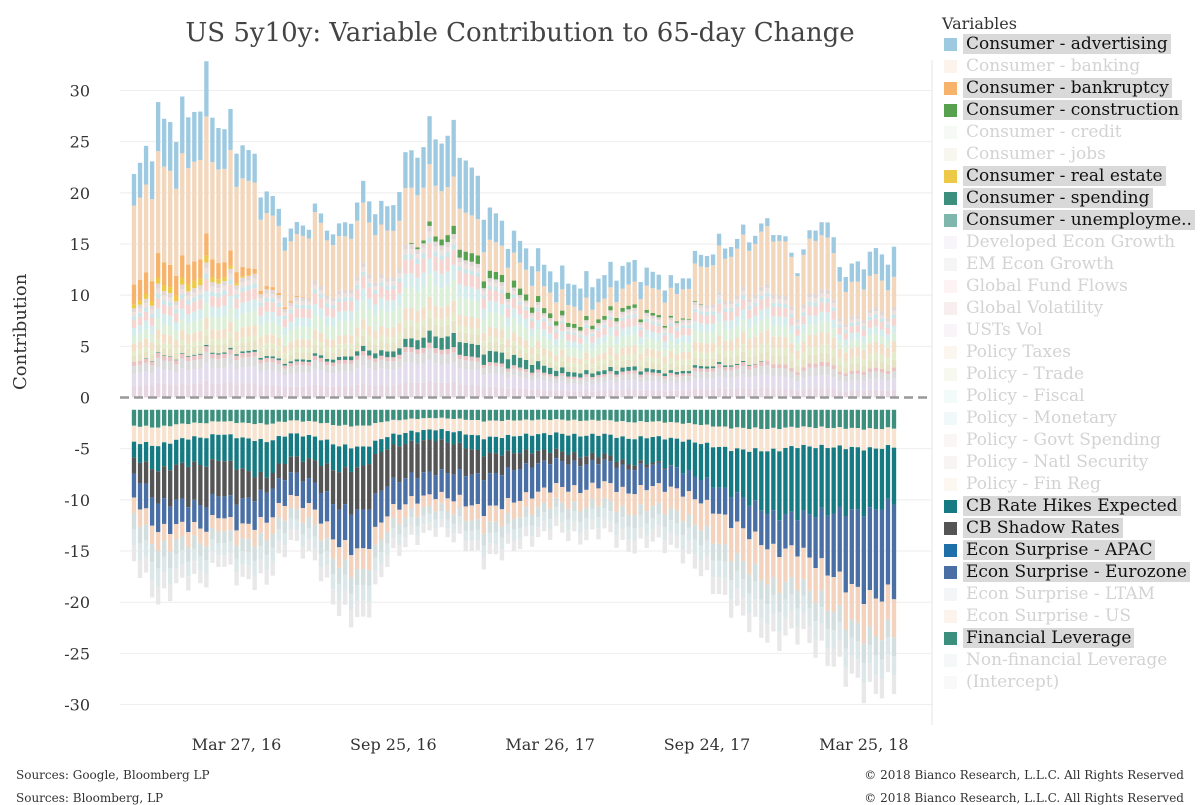 The image size is (1200, 805). Describe the element at coordinates (1068, 154) in the screenshot. I see `legend-item: Consumer - jobs` at that location.